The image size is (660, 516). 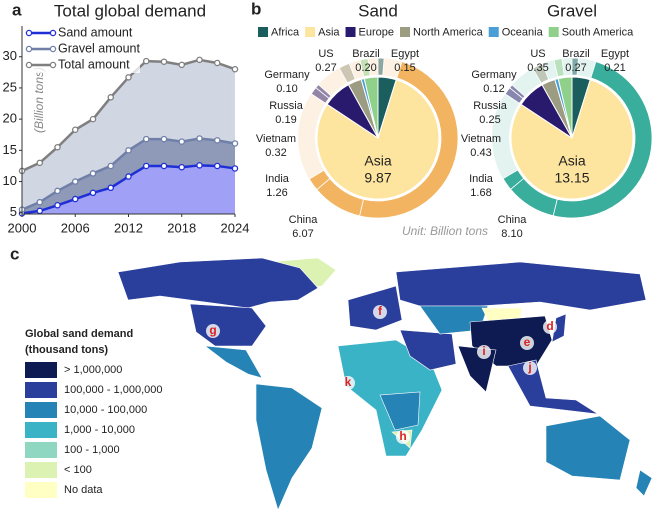 What do you see at coordinates (490, 106) in the screenshot?
I see `country-label: Russia` at bounding box center [490, 106].